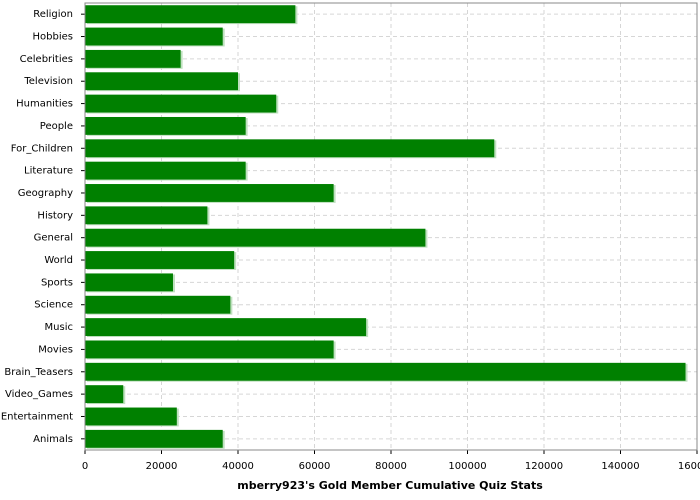  I want to click on y-tick-label: Celebrities, so click(46, 59).